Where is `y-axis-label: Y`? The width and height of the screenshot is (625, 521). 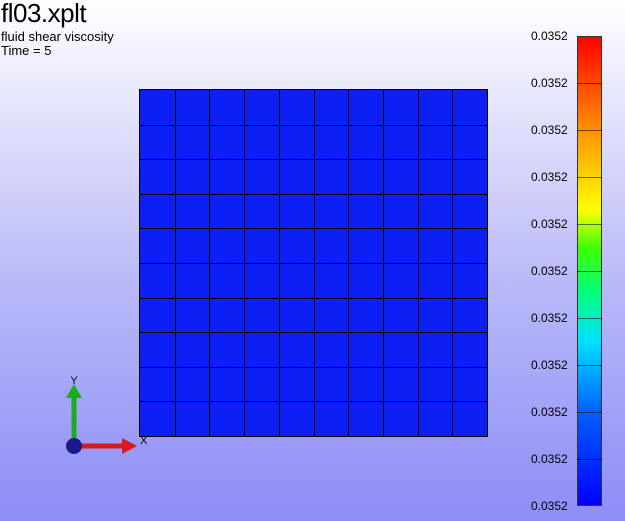 y-axis-label: Y is located at coordinates (74, 381).